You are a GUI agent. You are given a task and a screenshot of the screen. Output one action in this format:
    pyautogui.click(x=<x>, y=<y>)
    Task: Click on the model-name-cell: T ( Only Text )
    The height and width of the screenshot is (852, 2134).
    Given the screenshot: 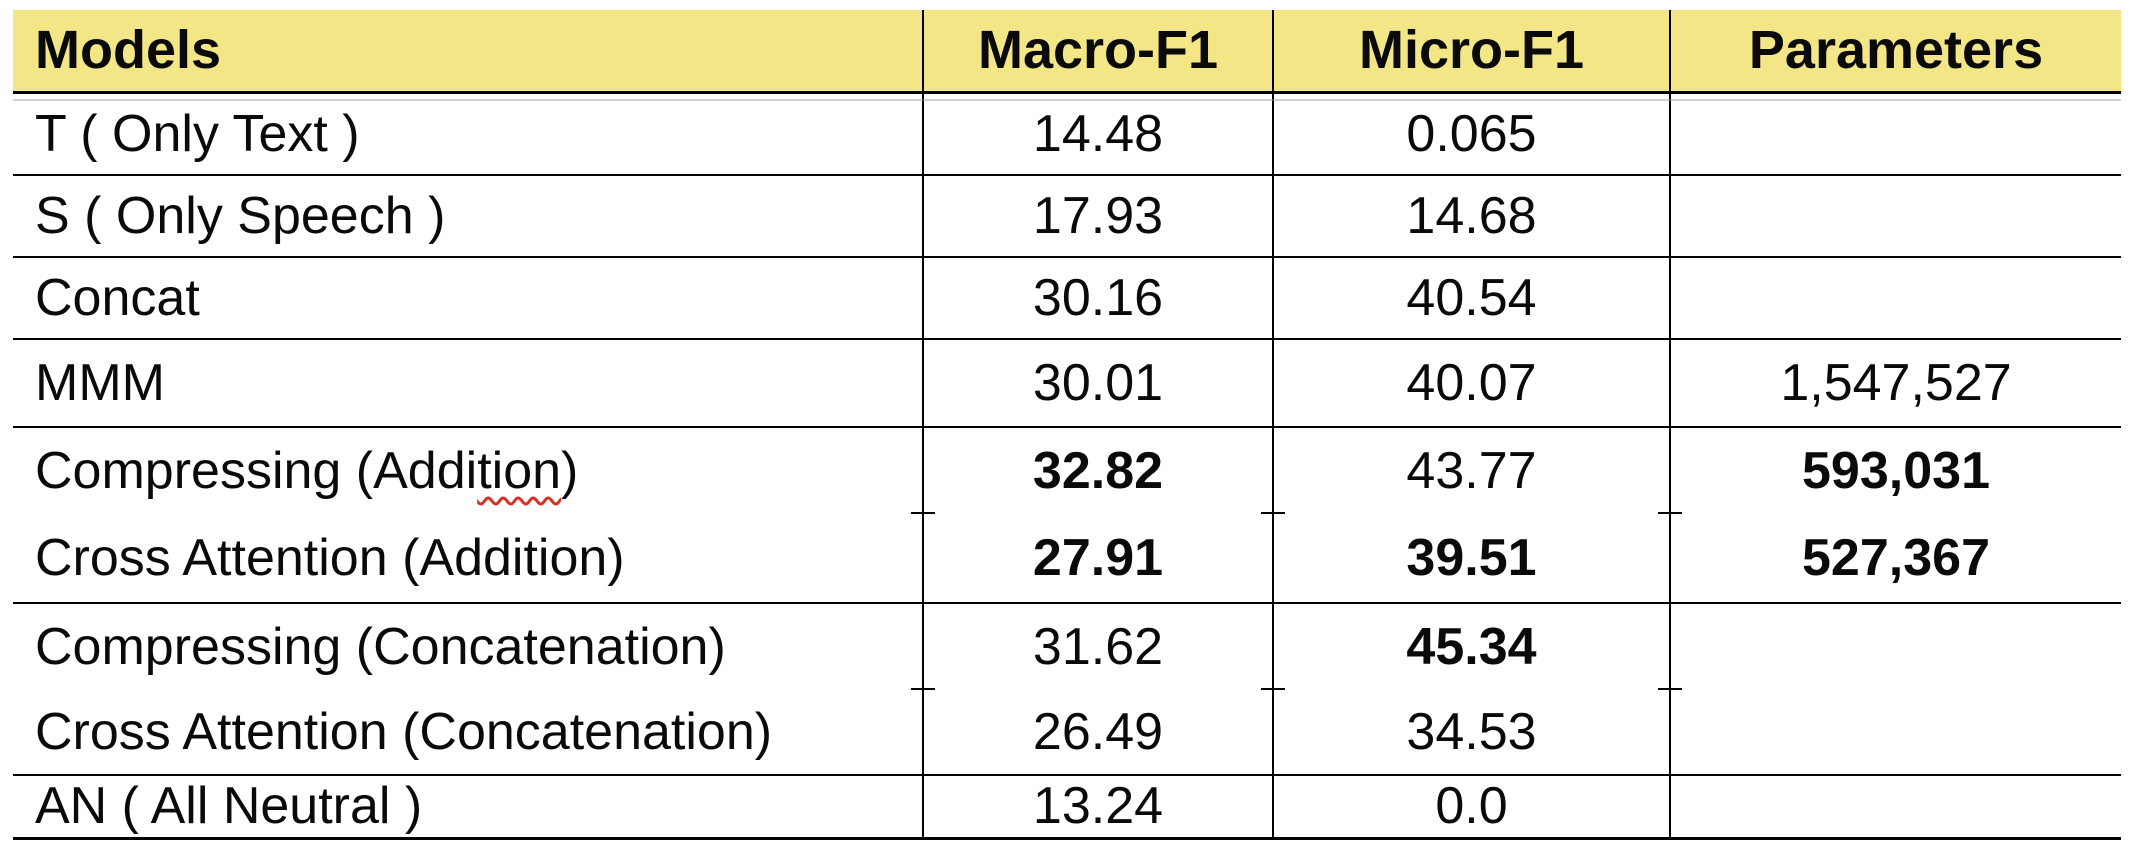 What is the action you would take?
    pyautogui.click(x=468, y=134)
    